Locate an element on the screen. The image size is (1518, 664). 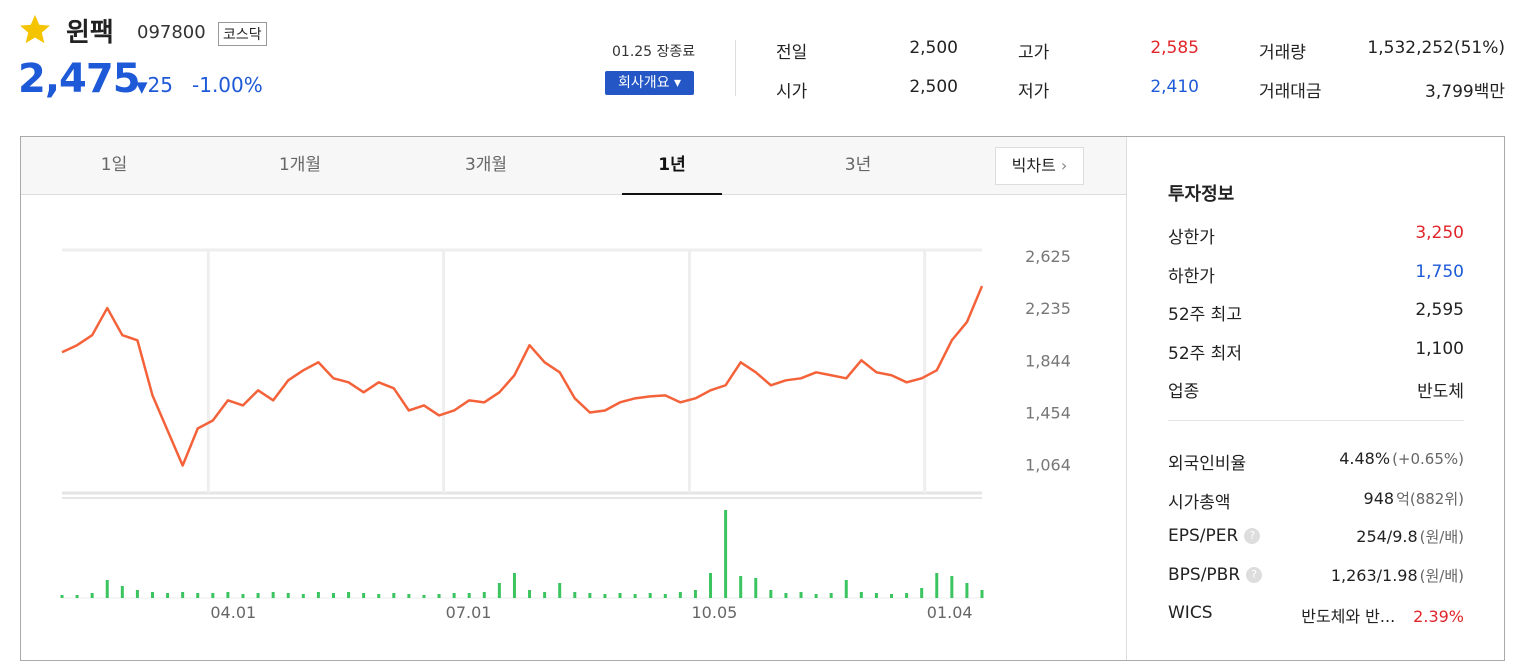
info-label: WICS is located at coordinates (1190, 615).